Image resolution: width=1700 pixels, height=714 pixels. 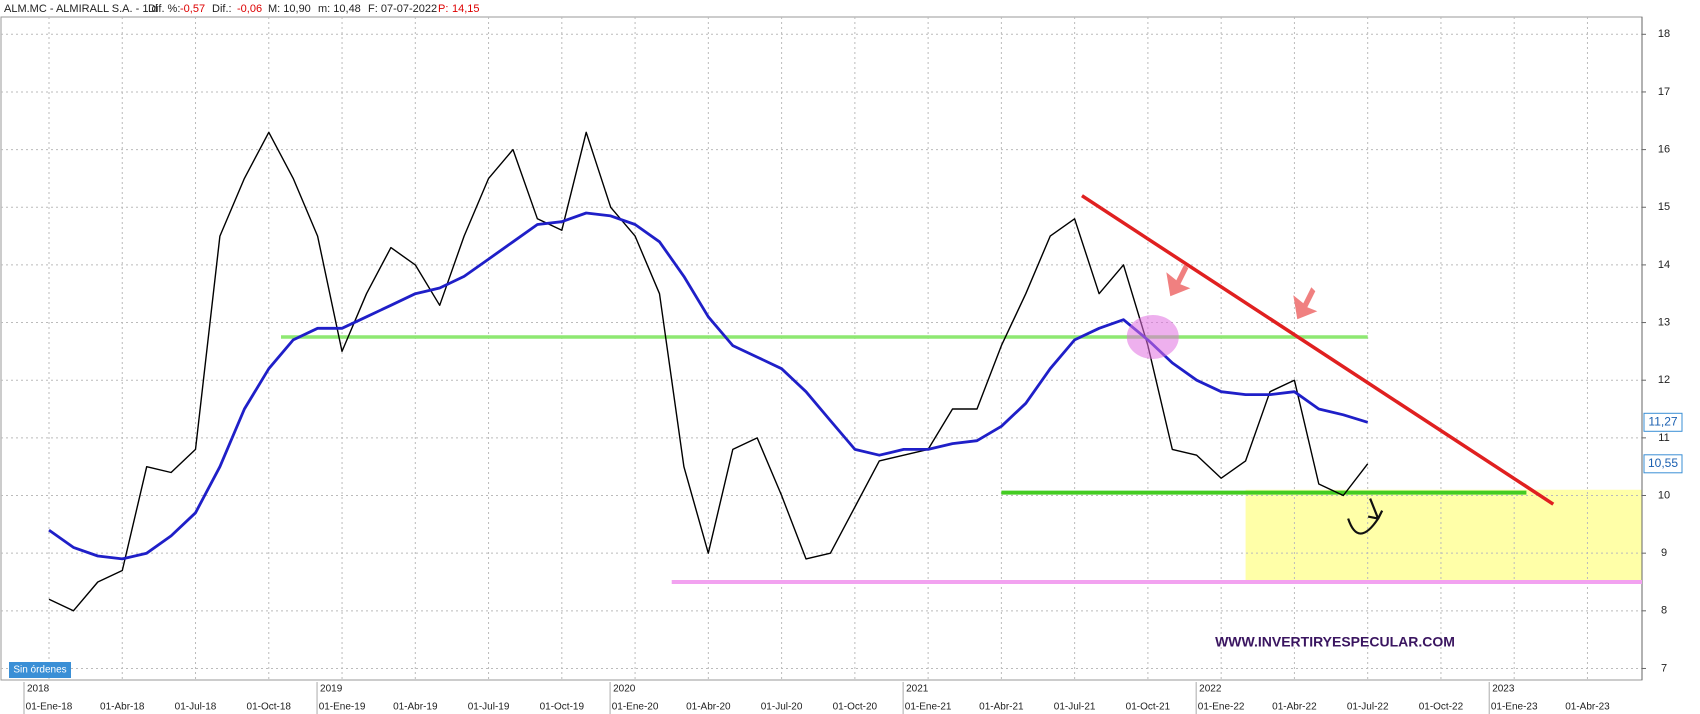 I want to click on x-tick-label: 01-Abr-18, so click(x=122, y=707).